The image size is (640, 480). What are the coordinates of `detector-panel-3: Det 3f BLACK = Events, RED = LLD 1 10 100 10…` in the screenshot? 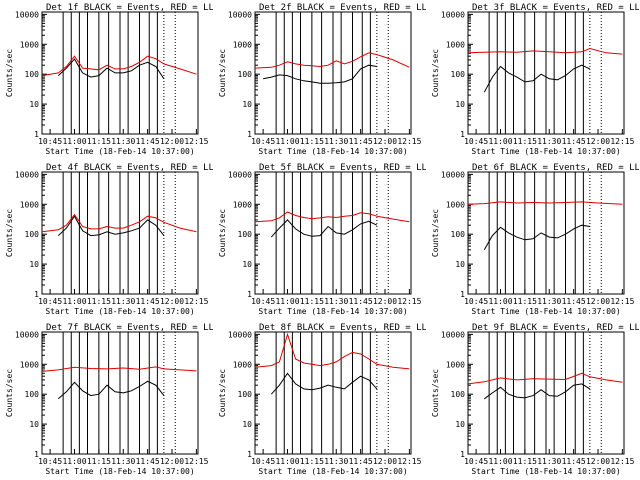 It's located at (532, 80).